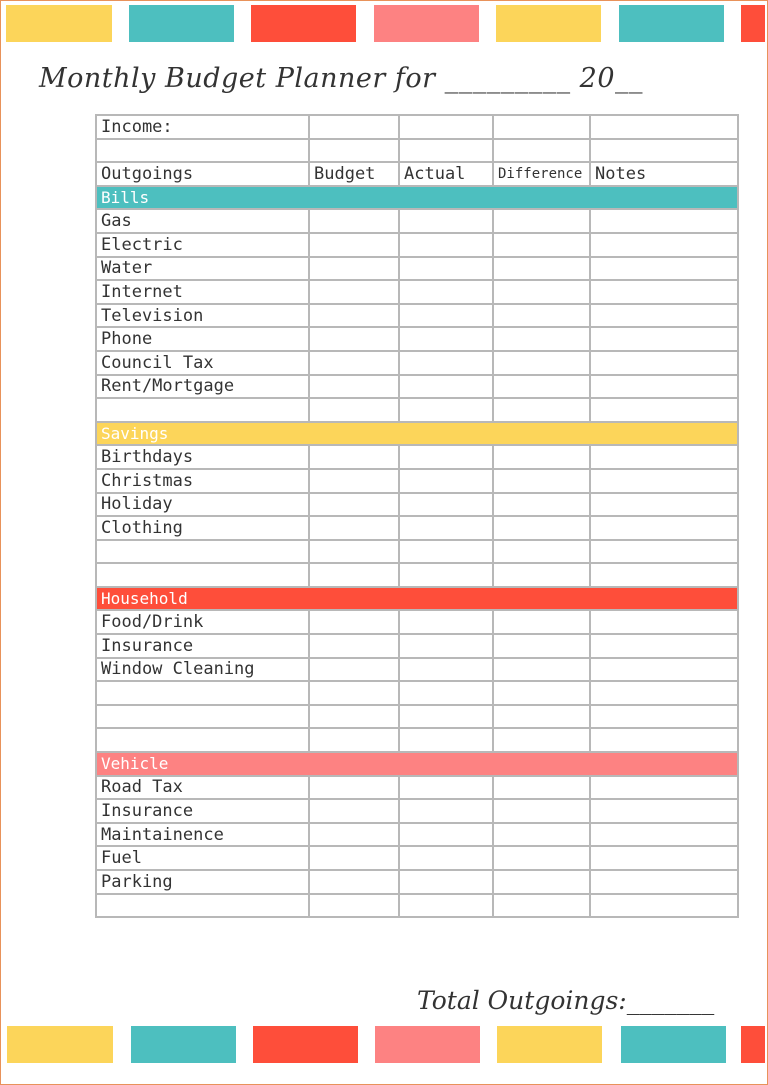 The image size is (768, 1085). What do you see at coordinates (541, 174) in the screenshot?
I see `column-header: Difference` at bounding box center [541, 174].